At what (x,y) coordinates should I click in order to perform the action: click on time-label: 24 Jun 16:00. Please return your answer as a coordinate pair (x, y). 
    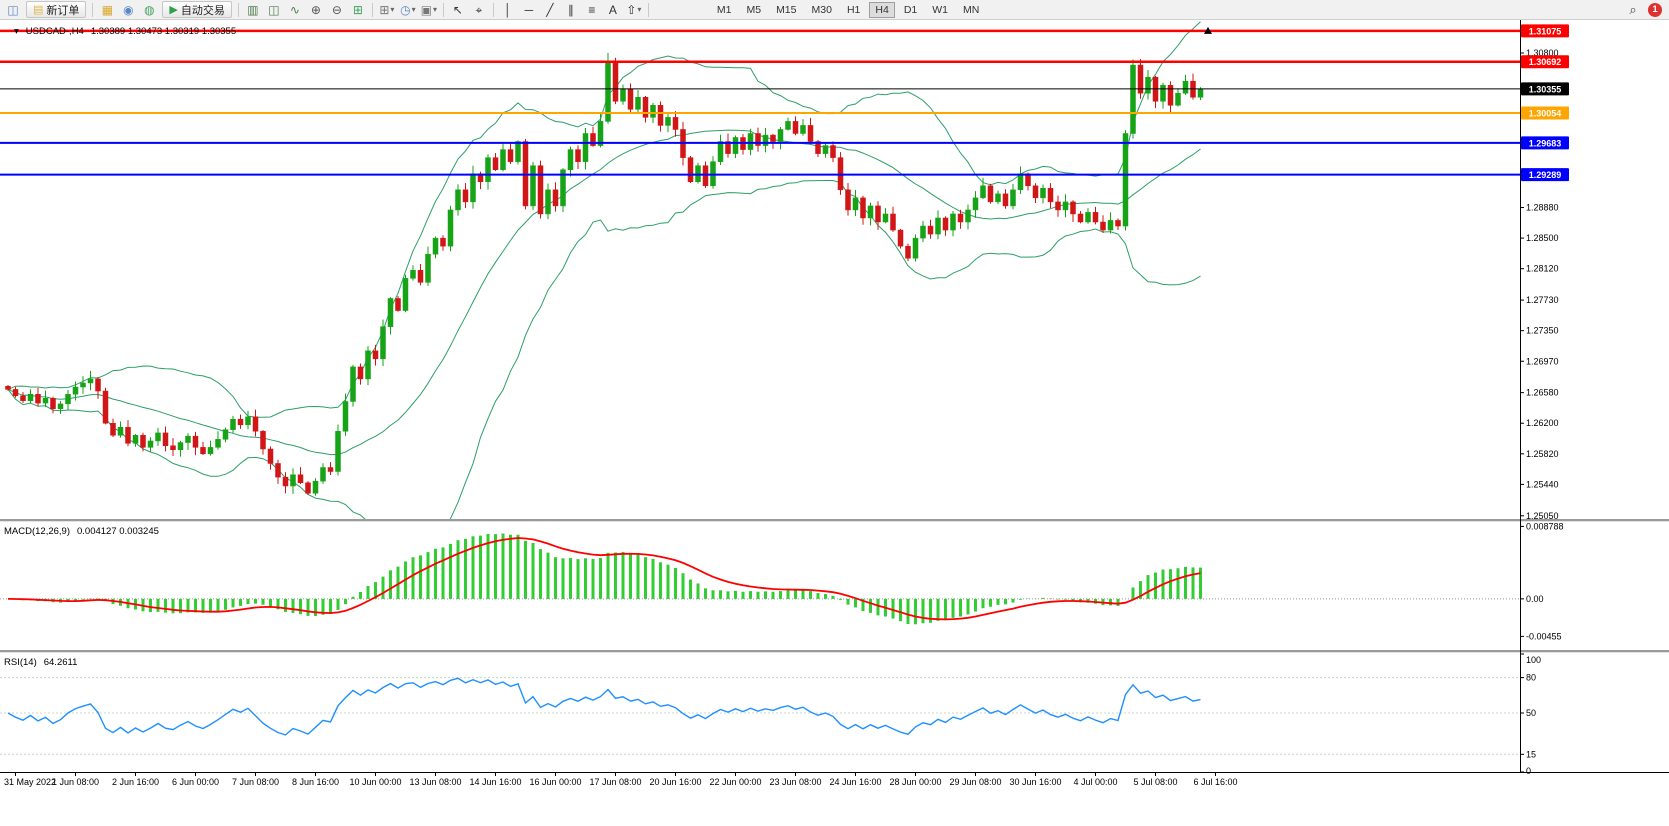
    Looking at the image, I should click on (855, 782).